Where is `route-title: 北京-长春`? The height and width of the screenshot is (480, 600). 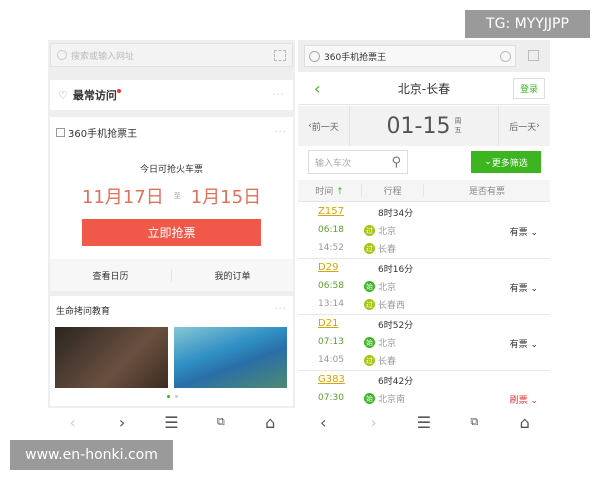
route-title: 北京-长春 is located at coordinates (424, 89).